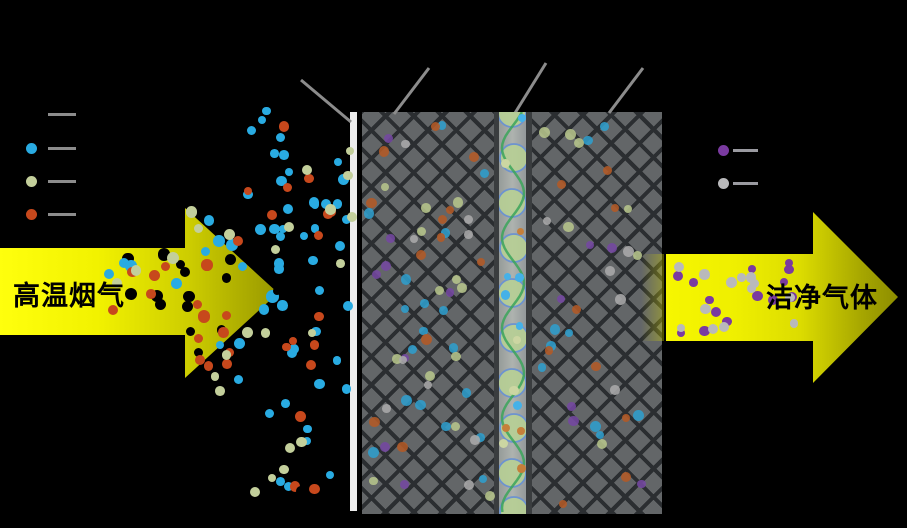  I want to click on blue-particle-legend-dot, so click(31, 148).